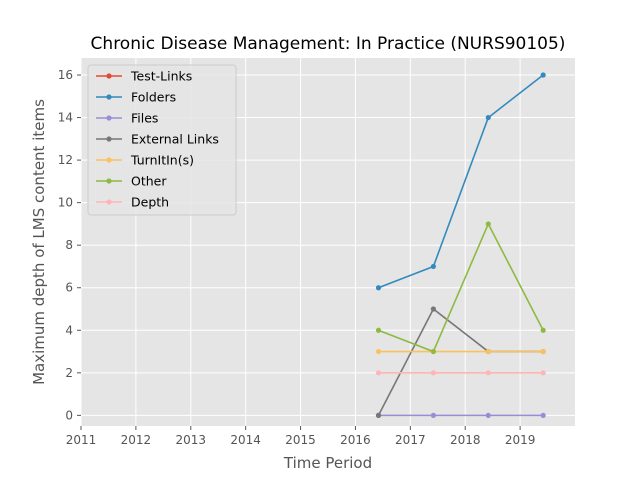  Describe the element at coordinates (144, 118) in the screenshot. I see `legend-label: Files` at that location.